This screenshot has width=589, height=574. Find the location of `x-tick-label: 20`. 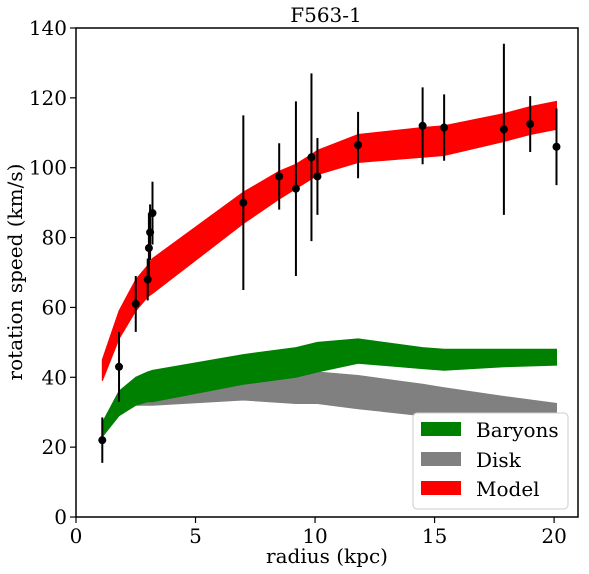

x-tick-label: 20 is located at coordinates (553, 536).